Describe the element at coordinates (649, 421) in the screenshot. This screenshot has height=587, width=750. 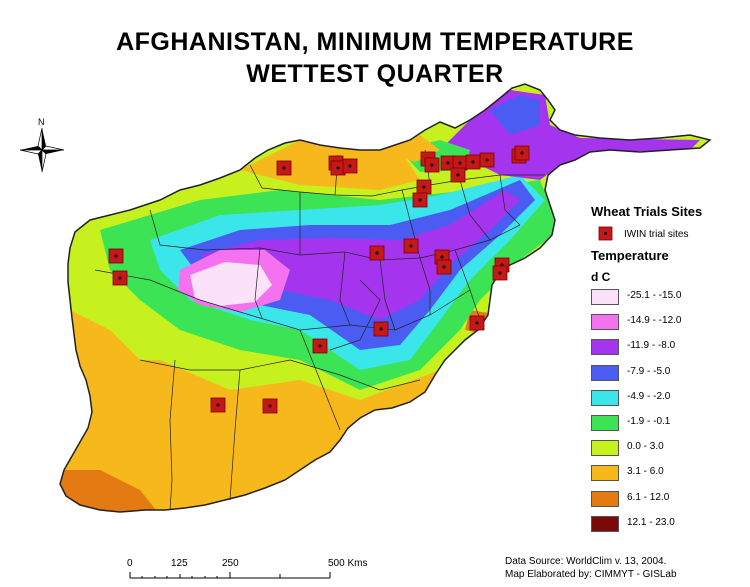
I see `legend-range-label: -1.9 - -0.1` at that location.